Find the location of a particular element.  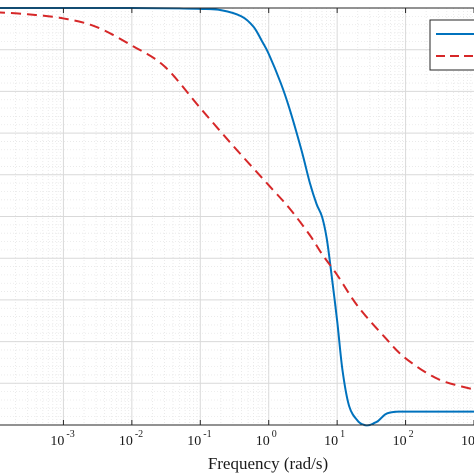

x-tick-label: 10 is located at coordinates (467, 441).